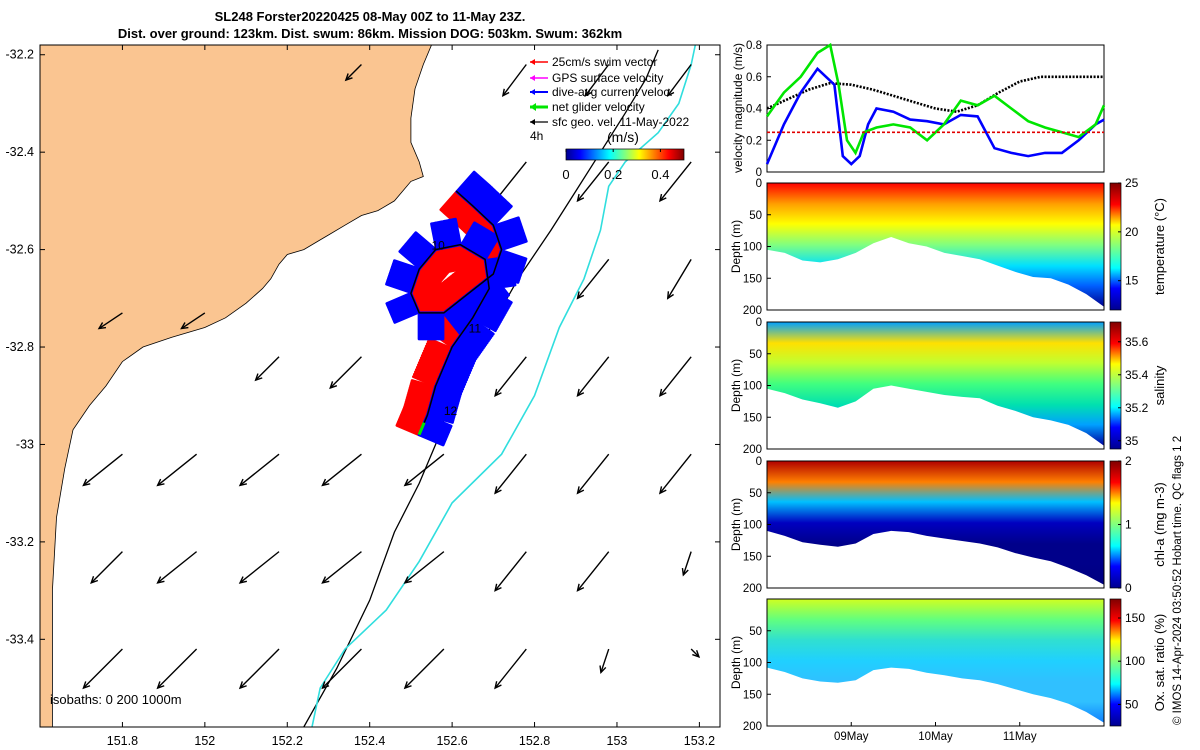 This screenshot has height=750, width=1200. Describe the element at coordinates (1132, 232) in the screenshot. I see `section-colorbar-tick-label: 20` at that location.